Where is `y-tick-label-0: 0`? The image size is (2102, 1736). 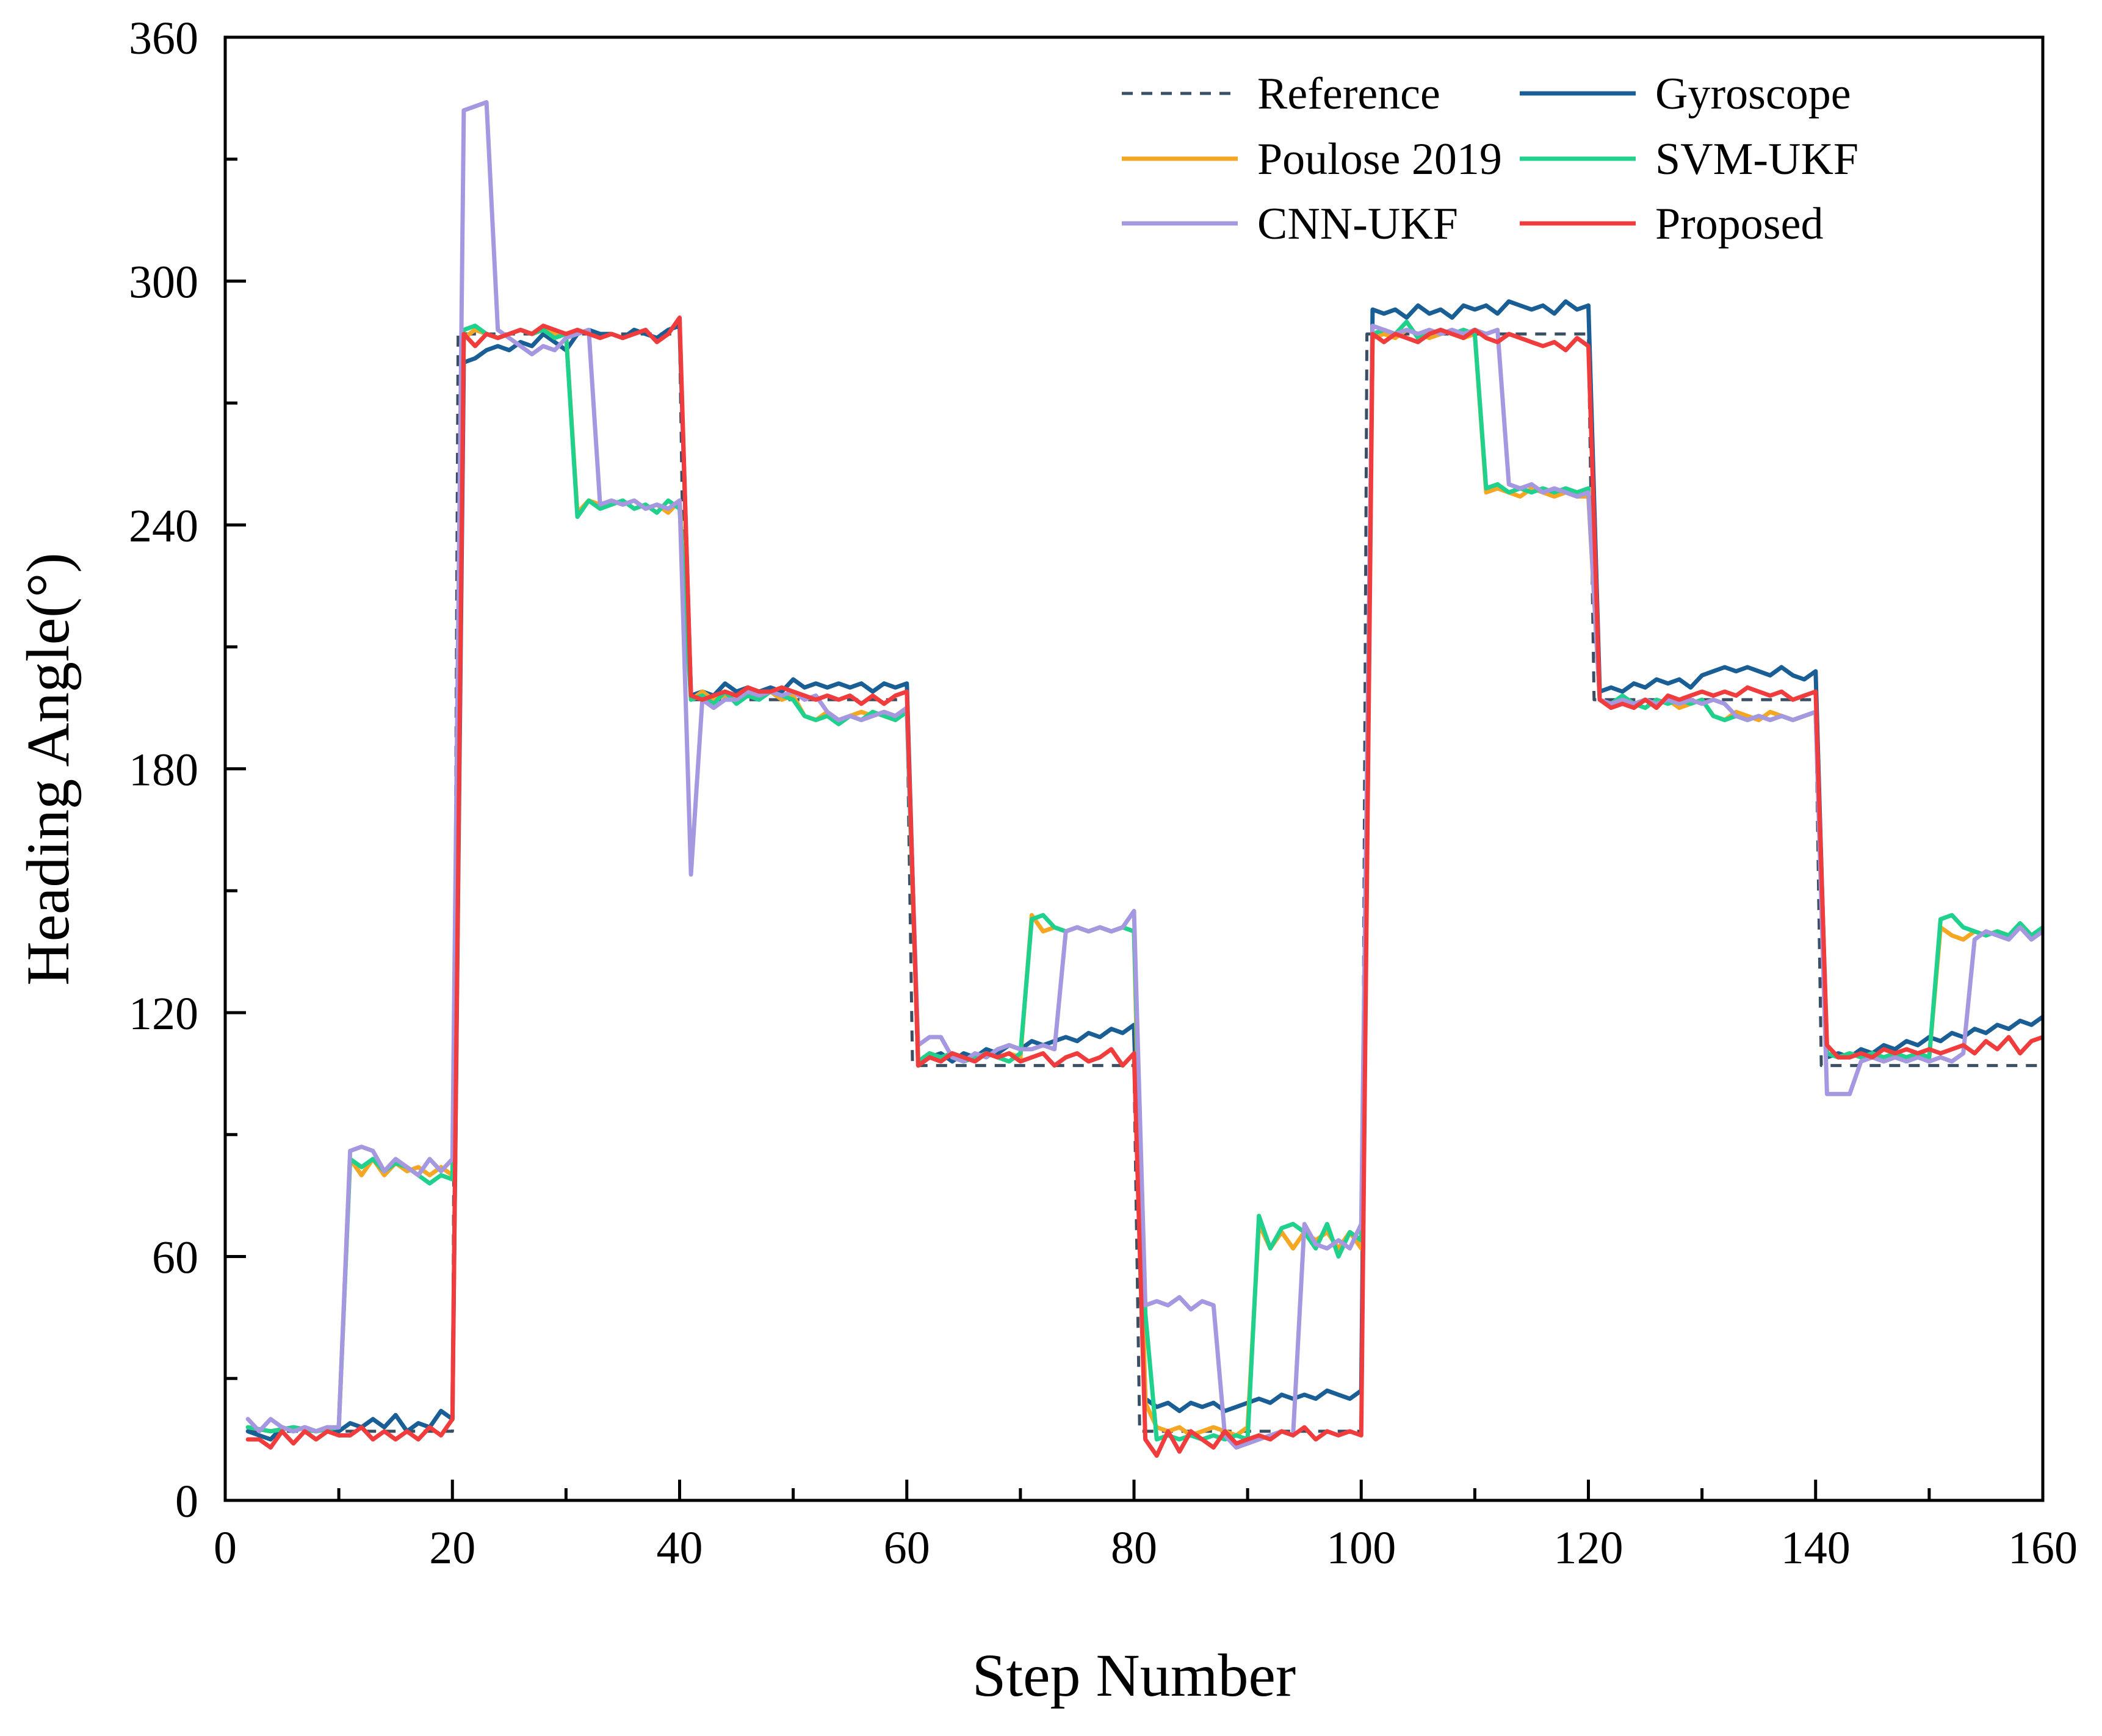 y-tick-label-0: 0 is located at coordinates (186, 1501).